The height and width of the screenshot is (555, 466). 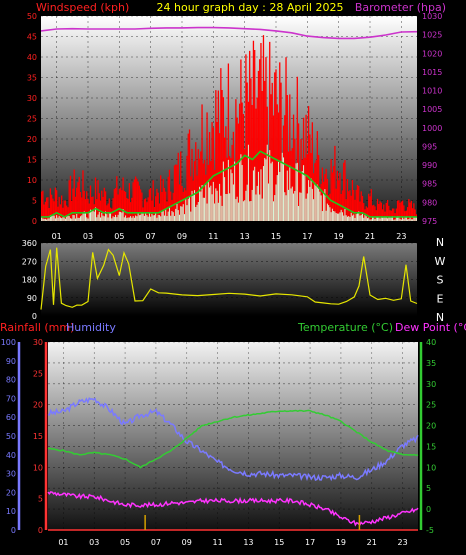 I want to click on rain-y-tick-label: 30, so click(x=38, y=342).